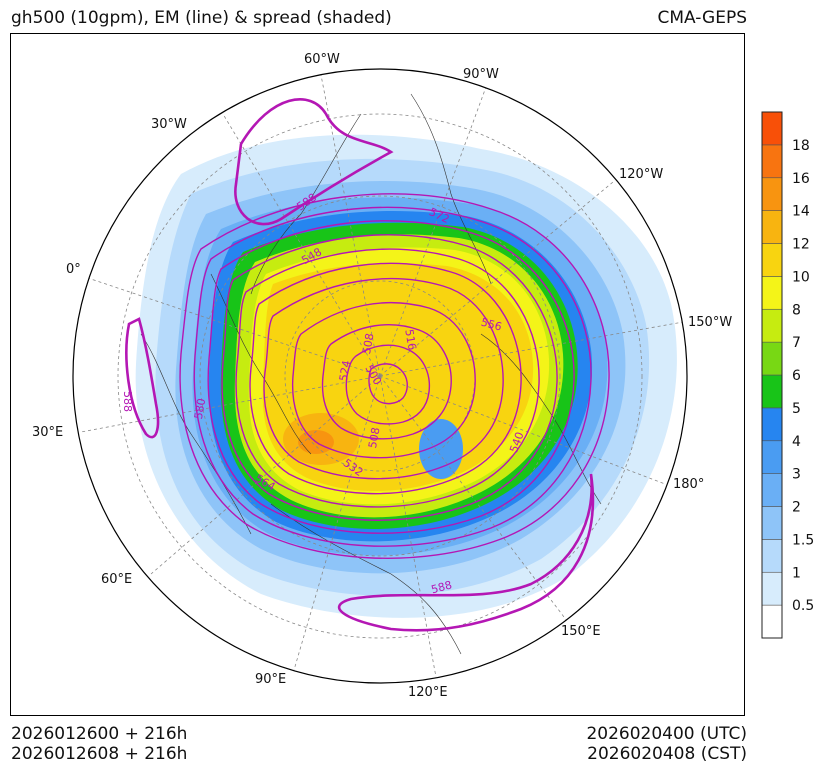 The width and height of the screenshot is (827, 776). What do you see at coordinates (441, 449) in the screenshot?
I see `spread-low-region` at bounding box center [441, 449].